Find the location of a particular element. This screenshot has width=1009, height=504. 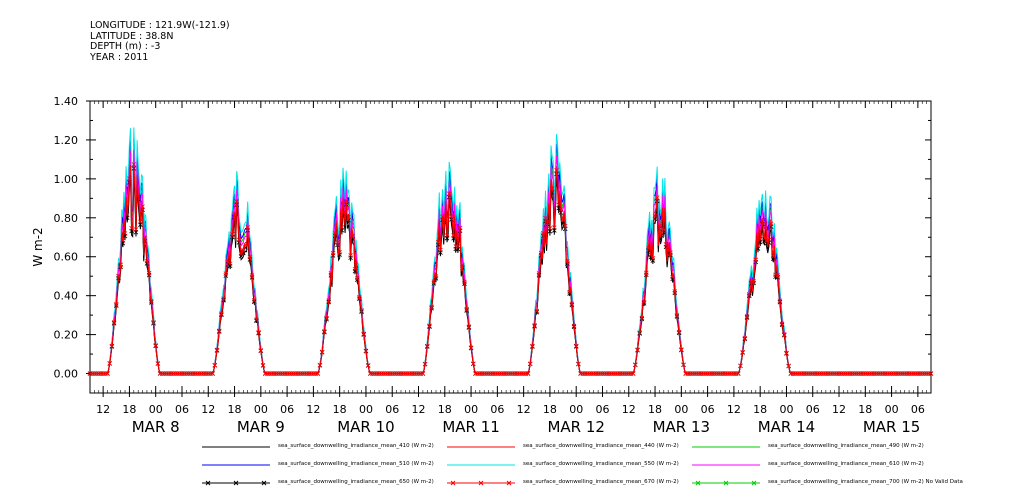

x-day-label: MAR 10 is located at coordinates (365, 427).